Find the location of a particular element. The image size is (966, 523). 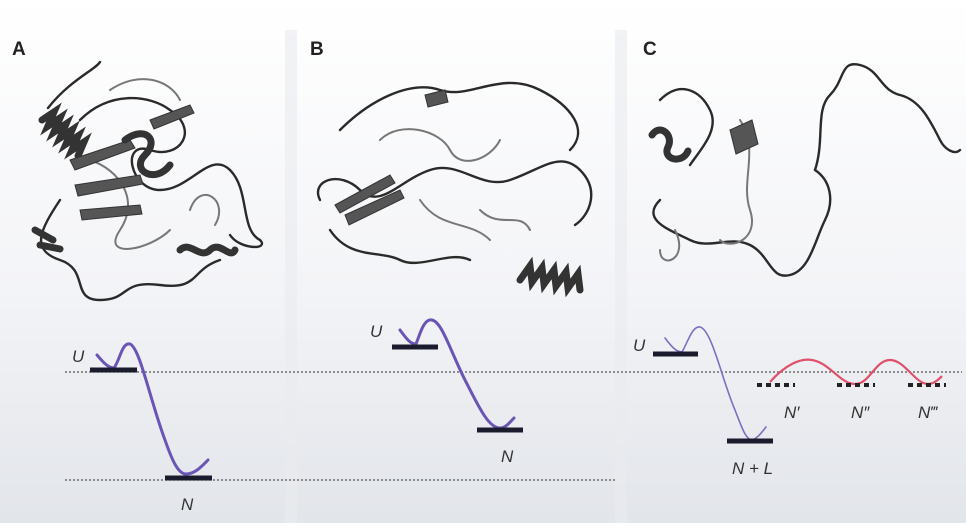

state-label: N + L is located at coordinates (752, 468).